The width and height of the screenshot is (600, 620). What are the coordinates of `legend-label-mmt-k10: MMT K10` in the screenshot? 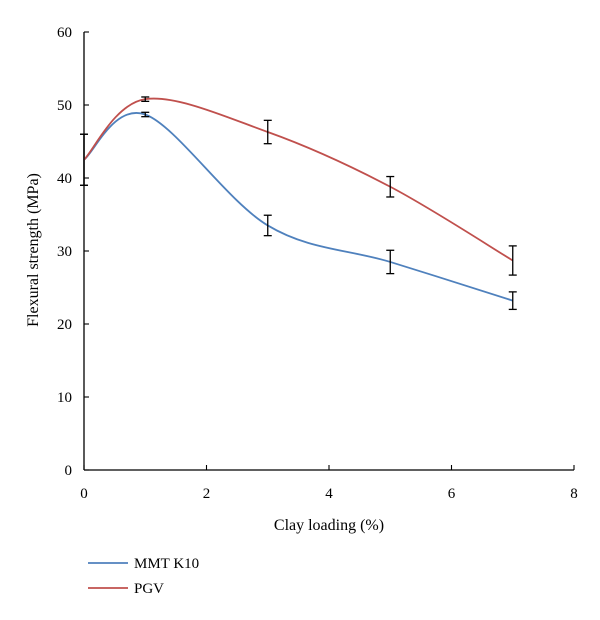 It's located at (166, 564).